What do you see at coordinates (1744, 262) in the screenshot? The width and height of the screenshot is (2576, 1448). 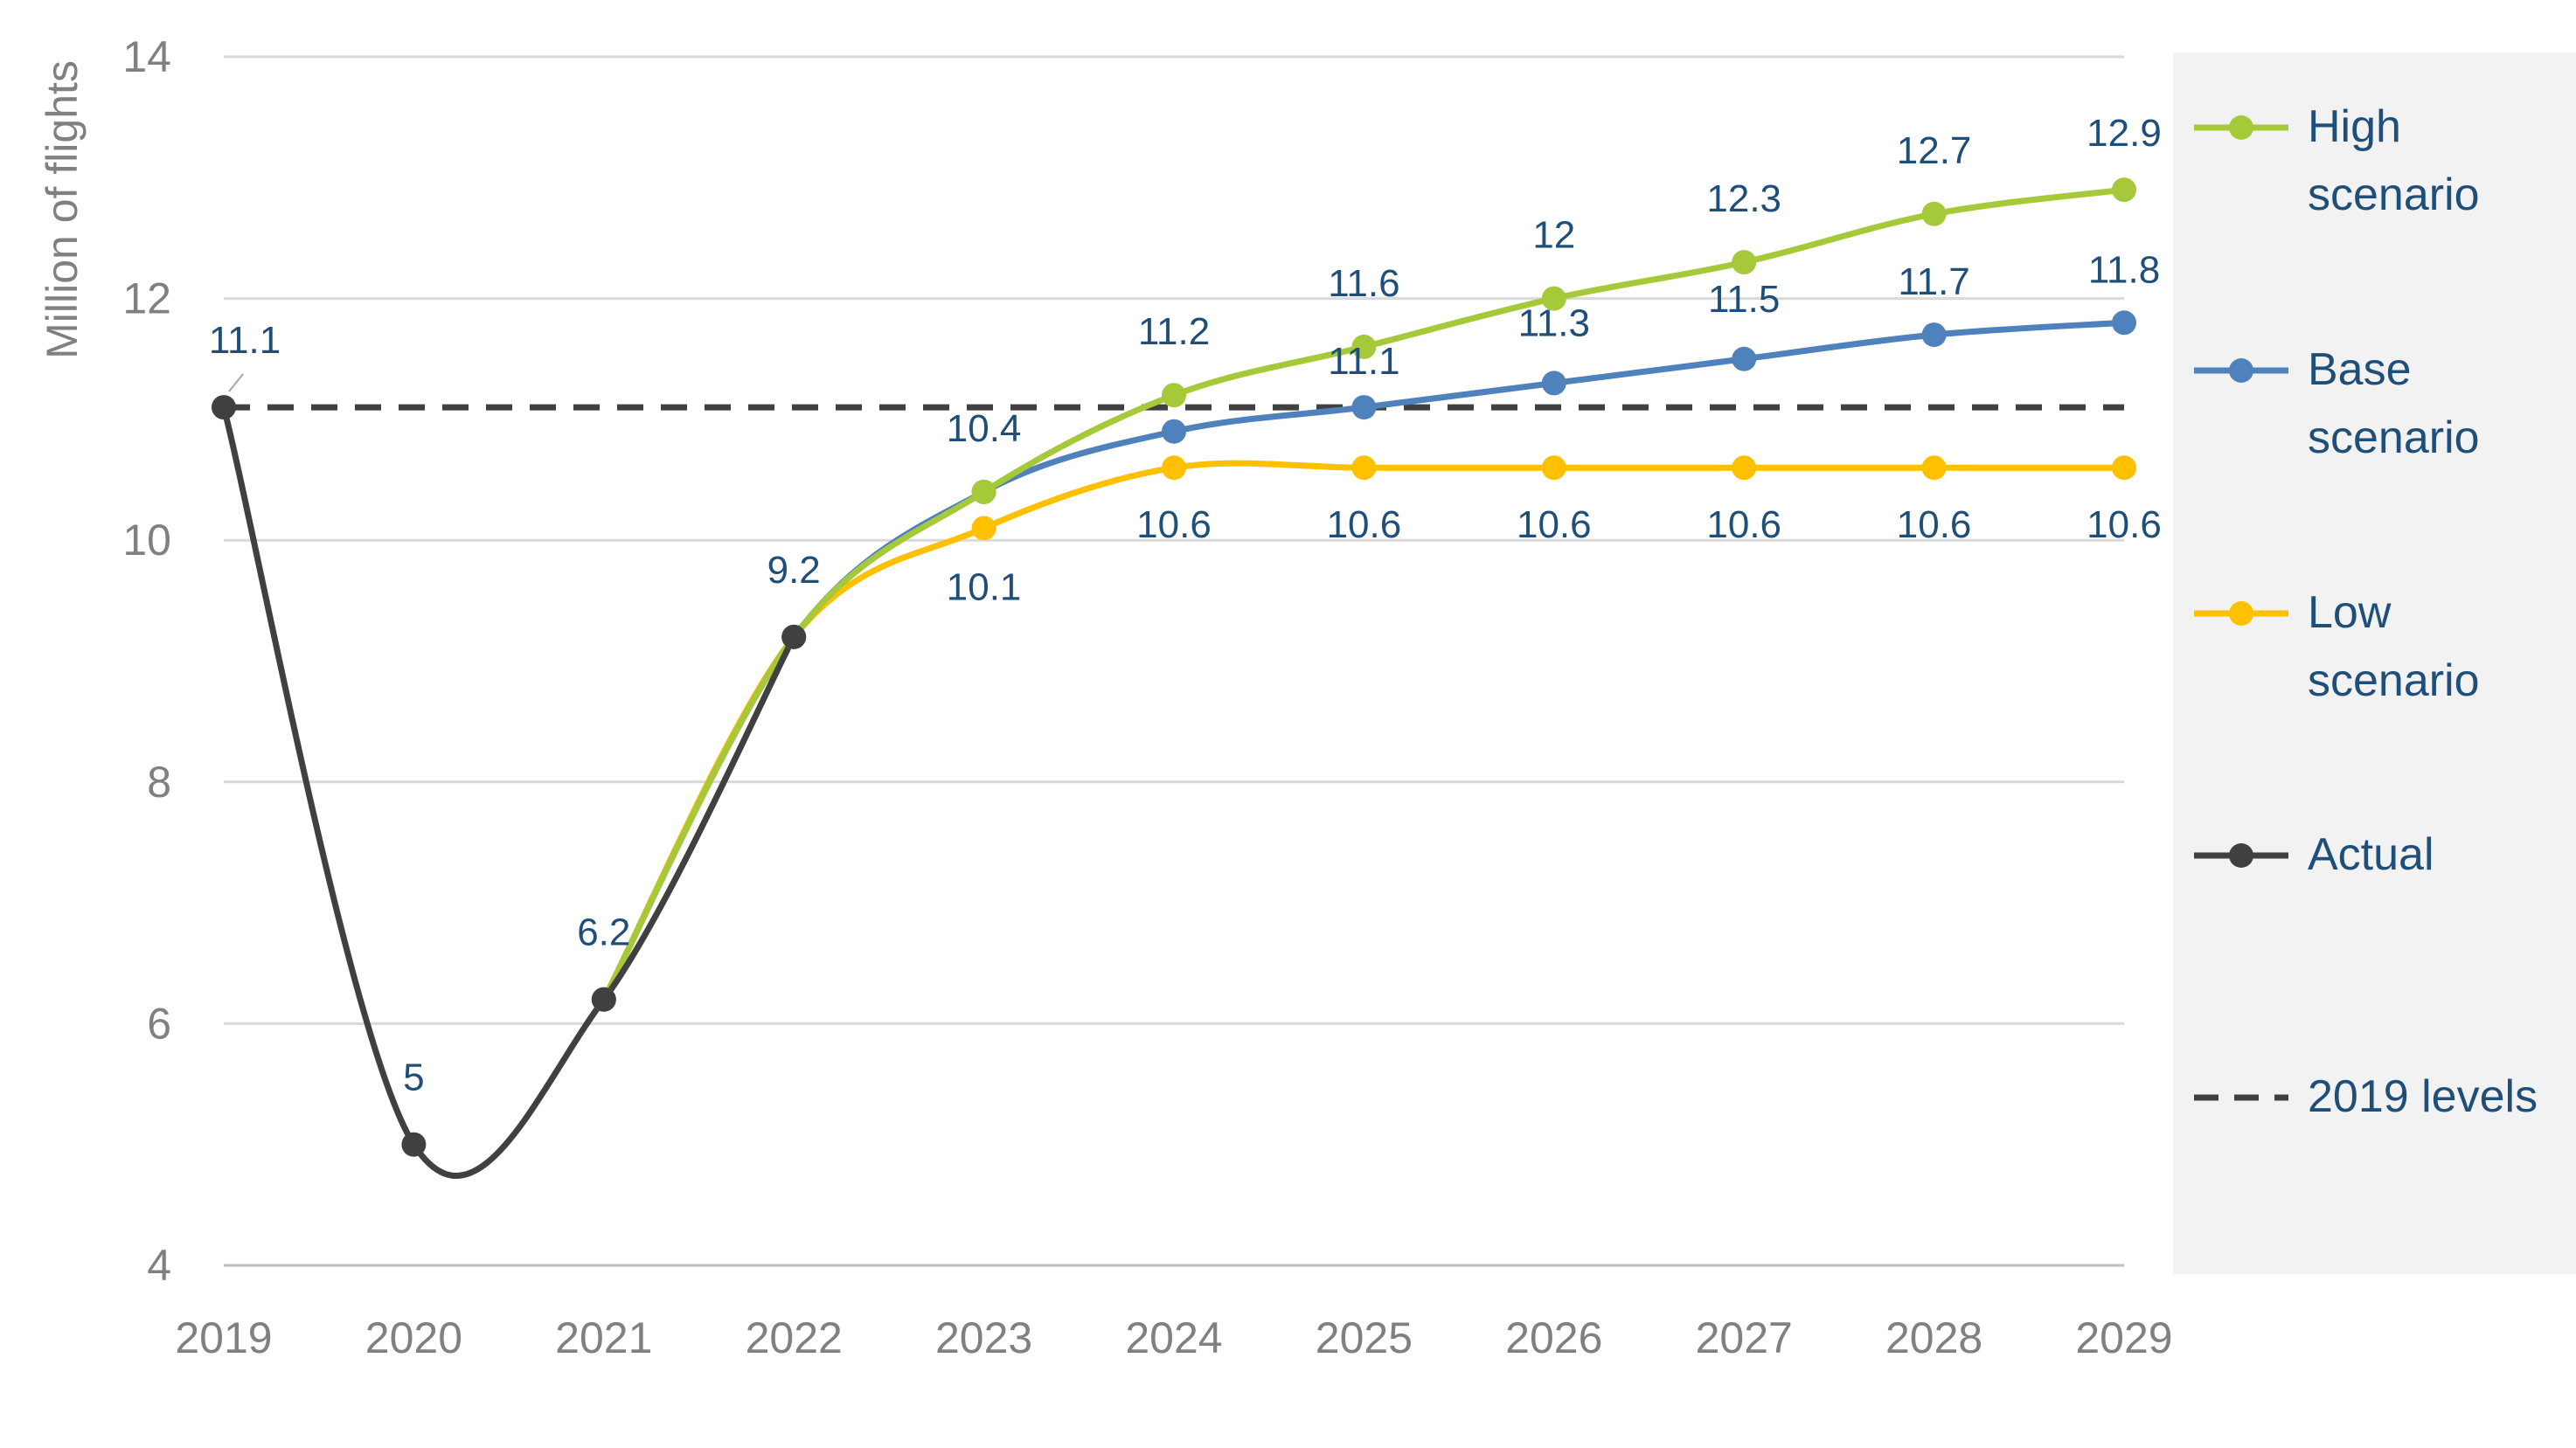 I see `marker-high-scenario-2027` at bounding box center [1744, 262].